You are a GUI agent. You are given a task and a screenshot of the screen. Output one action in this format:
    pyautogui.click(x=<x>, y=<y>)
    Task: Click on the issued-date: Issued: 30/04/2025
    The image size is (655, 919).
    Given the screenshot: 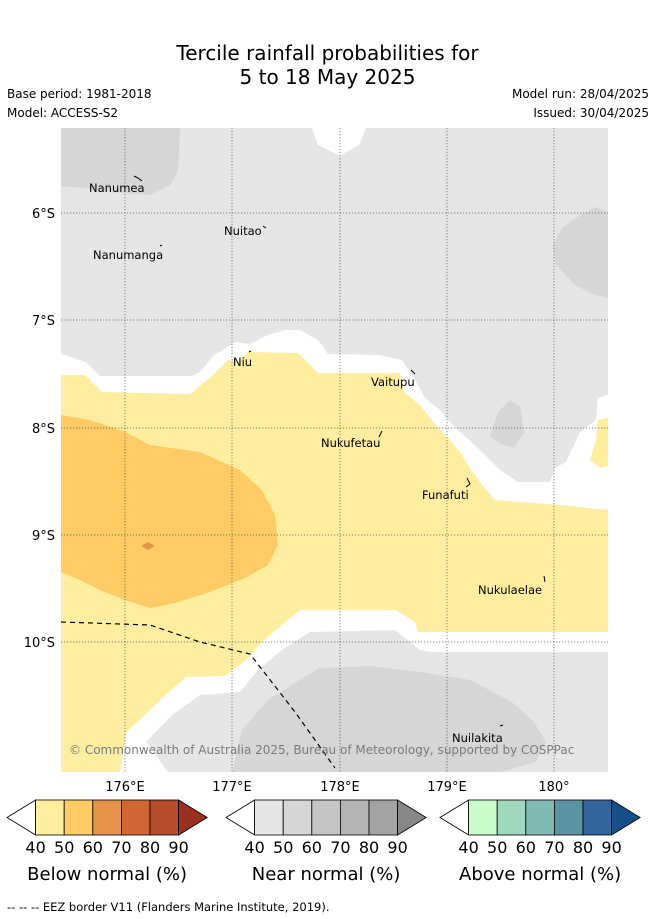 What is the action you would take?
    pyautogui.click(x=591, y=113)
    